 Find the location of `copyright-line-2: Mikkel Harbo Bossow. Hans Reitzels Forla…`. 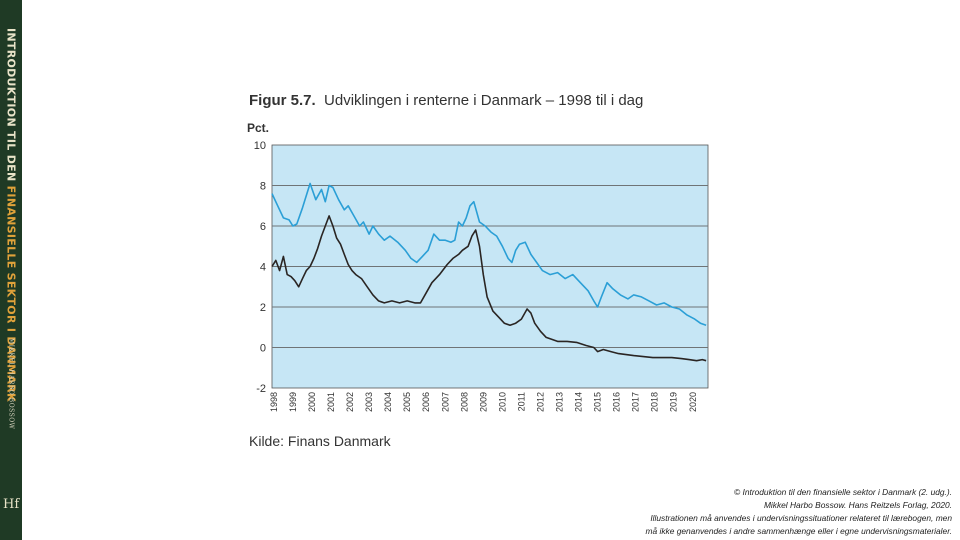

copyright-line-2: Mikkel Harbo Bossow. Hans Reitzels Forla… is located at coordinates (857, 505).